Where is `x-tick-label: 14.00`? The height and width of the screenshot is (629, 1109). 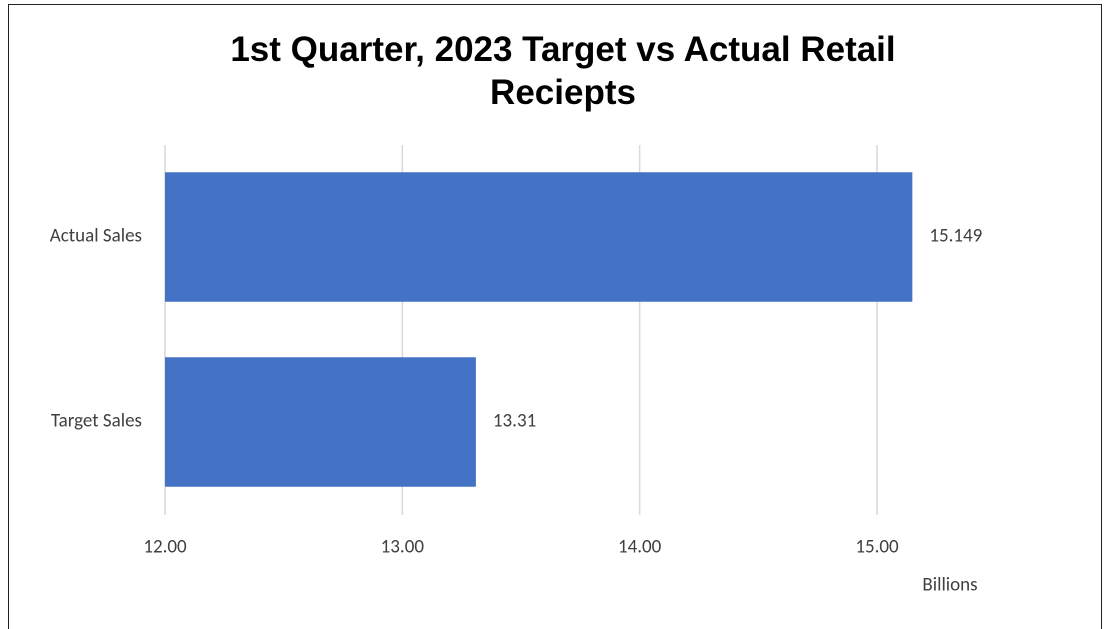 x-tick-label: 14.00 is located at coordinates (640, 547).